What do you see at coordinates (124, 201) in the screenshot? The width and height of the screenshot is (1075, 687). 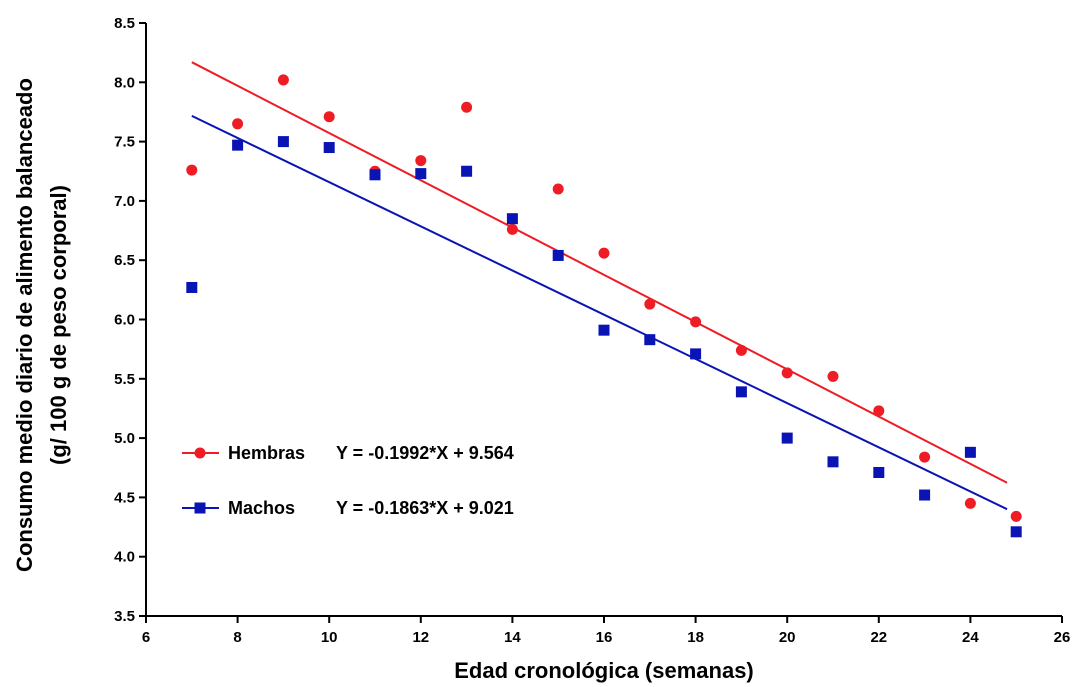 I see `y-tick-label: 7.0` at bounding box center [124, 201].